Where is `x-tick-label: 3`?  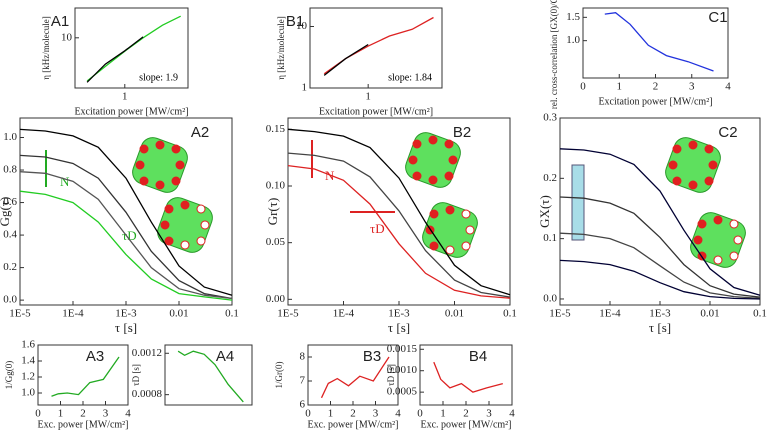
x-tick-label: 3 is located at coordinates (692, 87).